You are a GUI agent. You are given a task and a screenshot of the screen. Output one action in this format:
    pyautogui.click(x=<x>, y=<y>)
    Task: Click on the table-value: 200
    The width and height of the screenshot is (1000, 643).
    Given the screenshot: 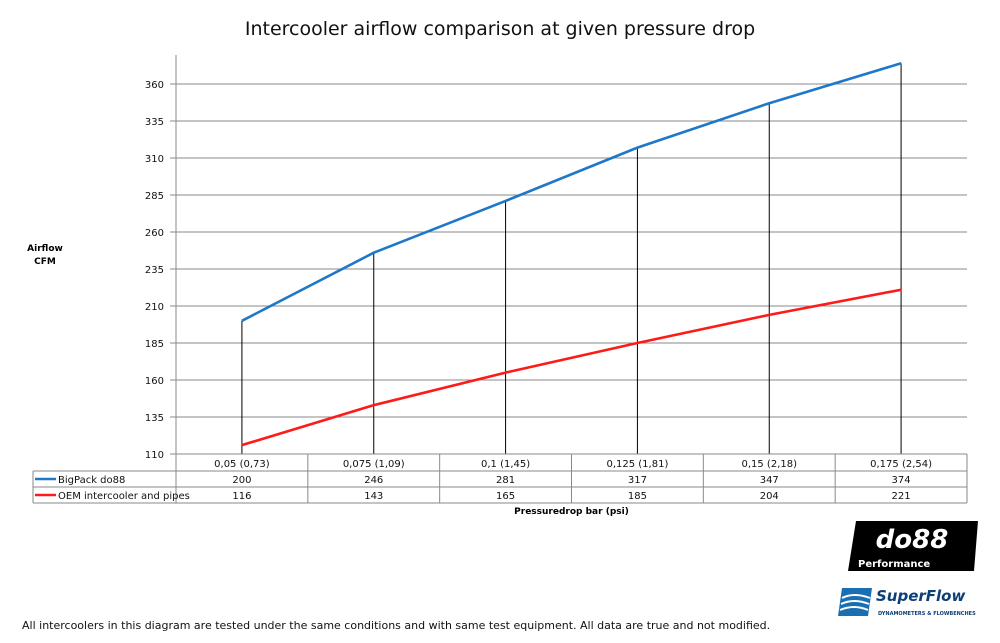 What is the action you would take?
    pyautogui.click(x=241, y=480)
    